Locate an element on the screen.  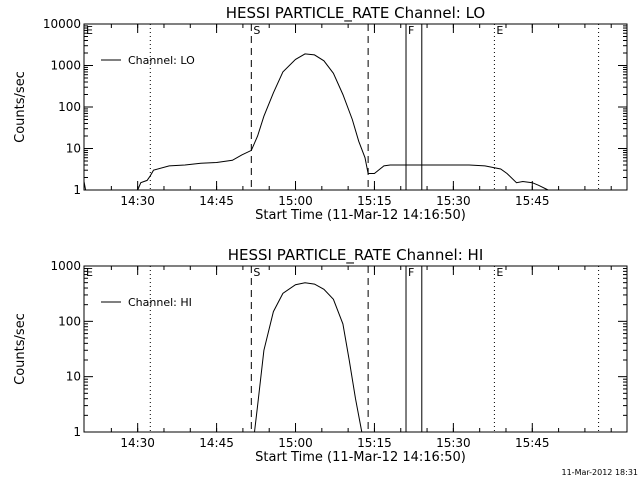
y-tick-label: 10000 is located at coordinates (62, 24).